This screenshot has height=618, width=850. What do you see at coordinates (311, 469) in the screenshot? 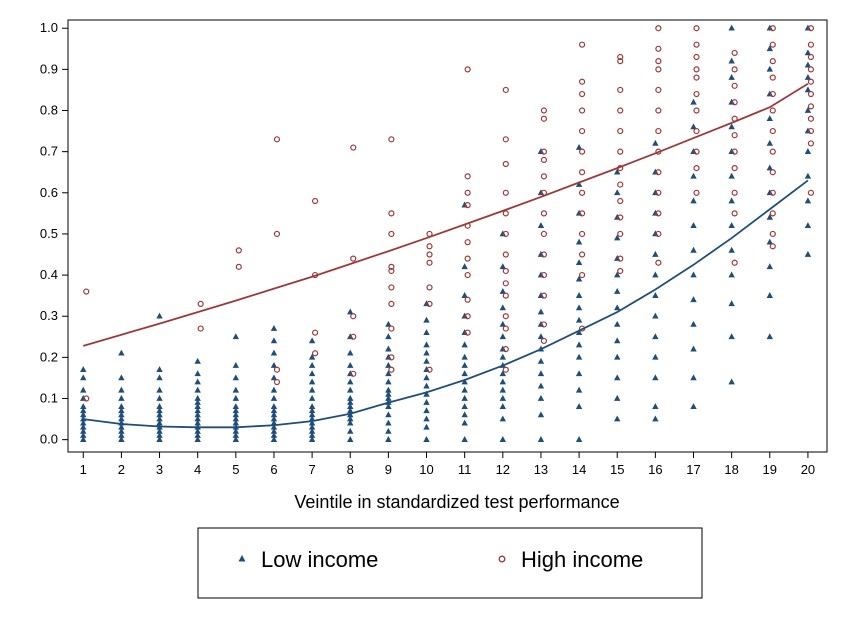
I see `x-tick-label: 7` at bounding box center [311, 469].